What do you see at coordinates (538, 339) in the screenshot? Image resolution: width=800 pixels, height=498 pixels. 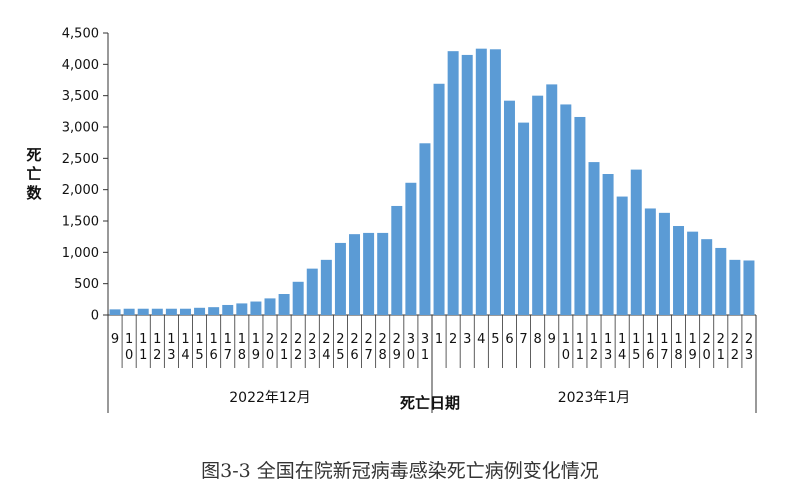 I see `x-tick-label: 8` at bounding box center [538, 339].